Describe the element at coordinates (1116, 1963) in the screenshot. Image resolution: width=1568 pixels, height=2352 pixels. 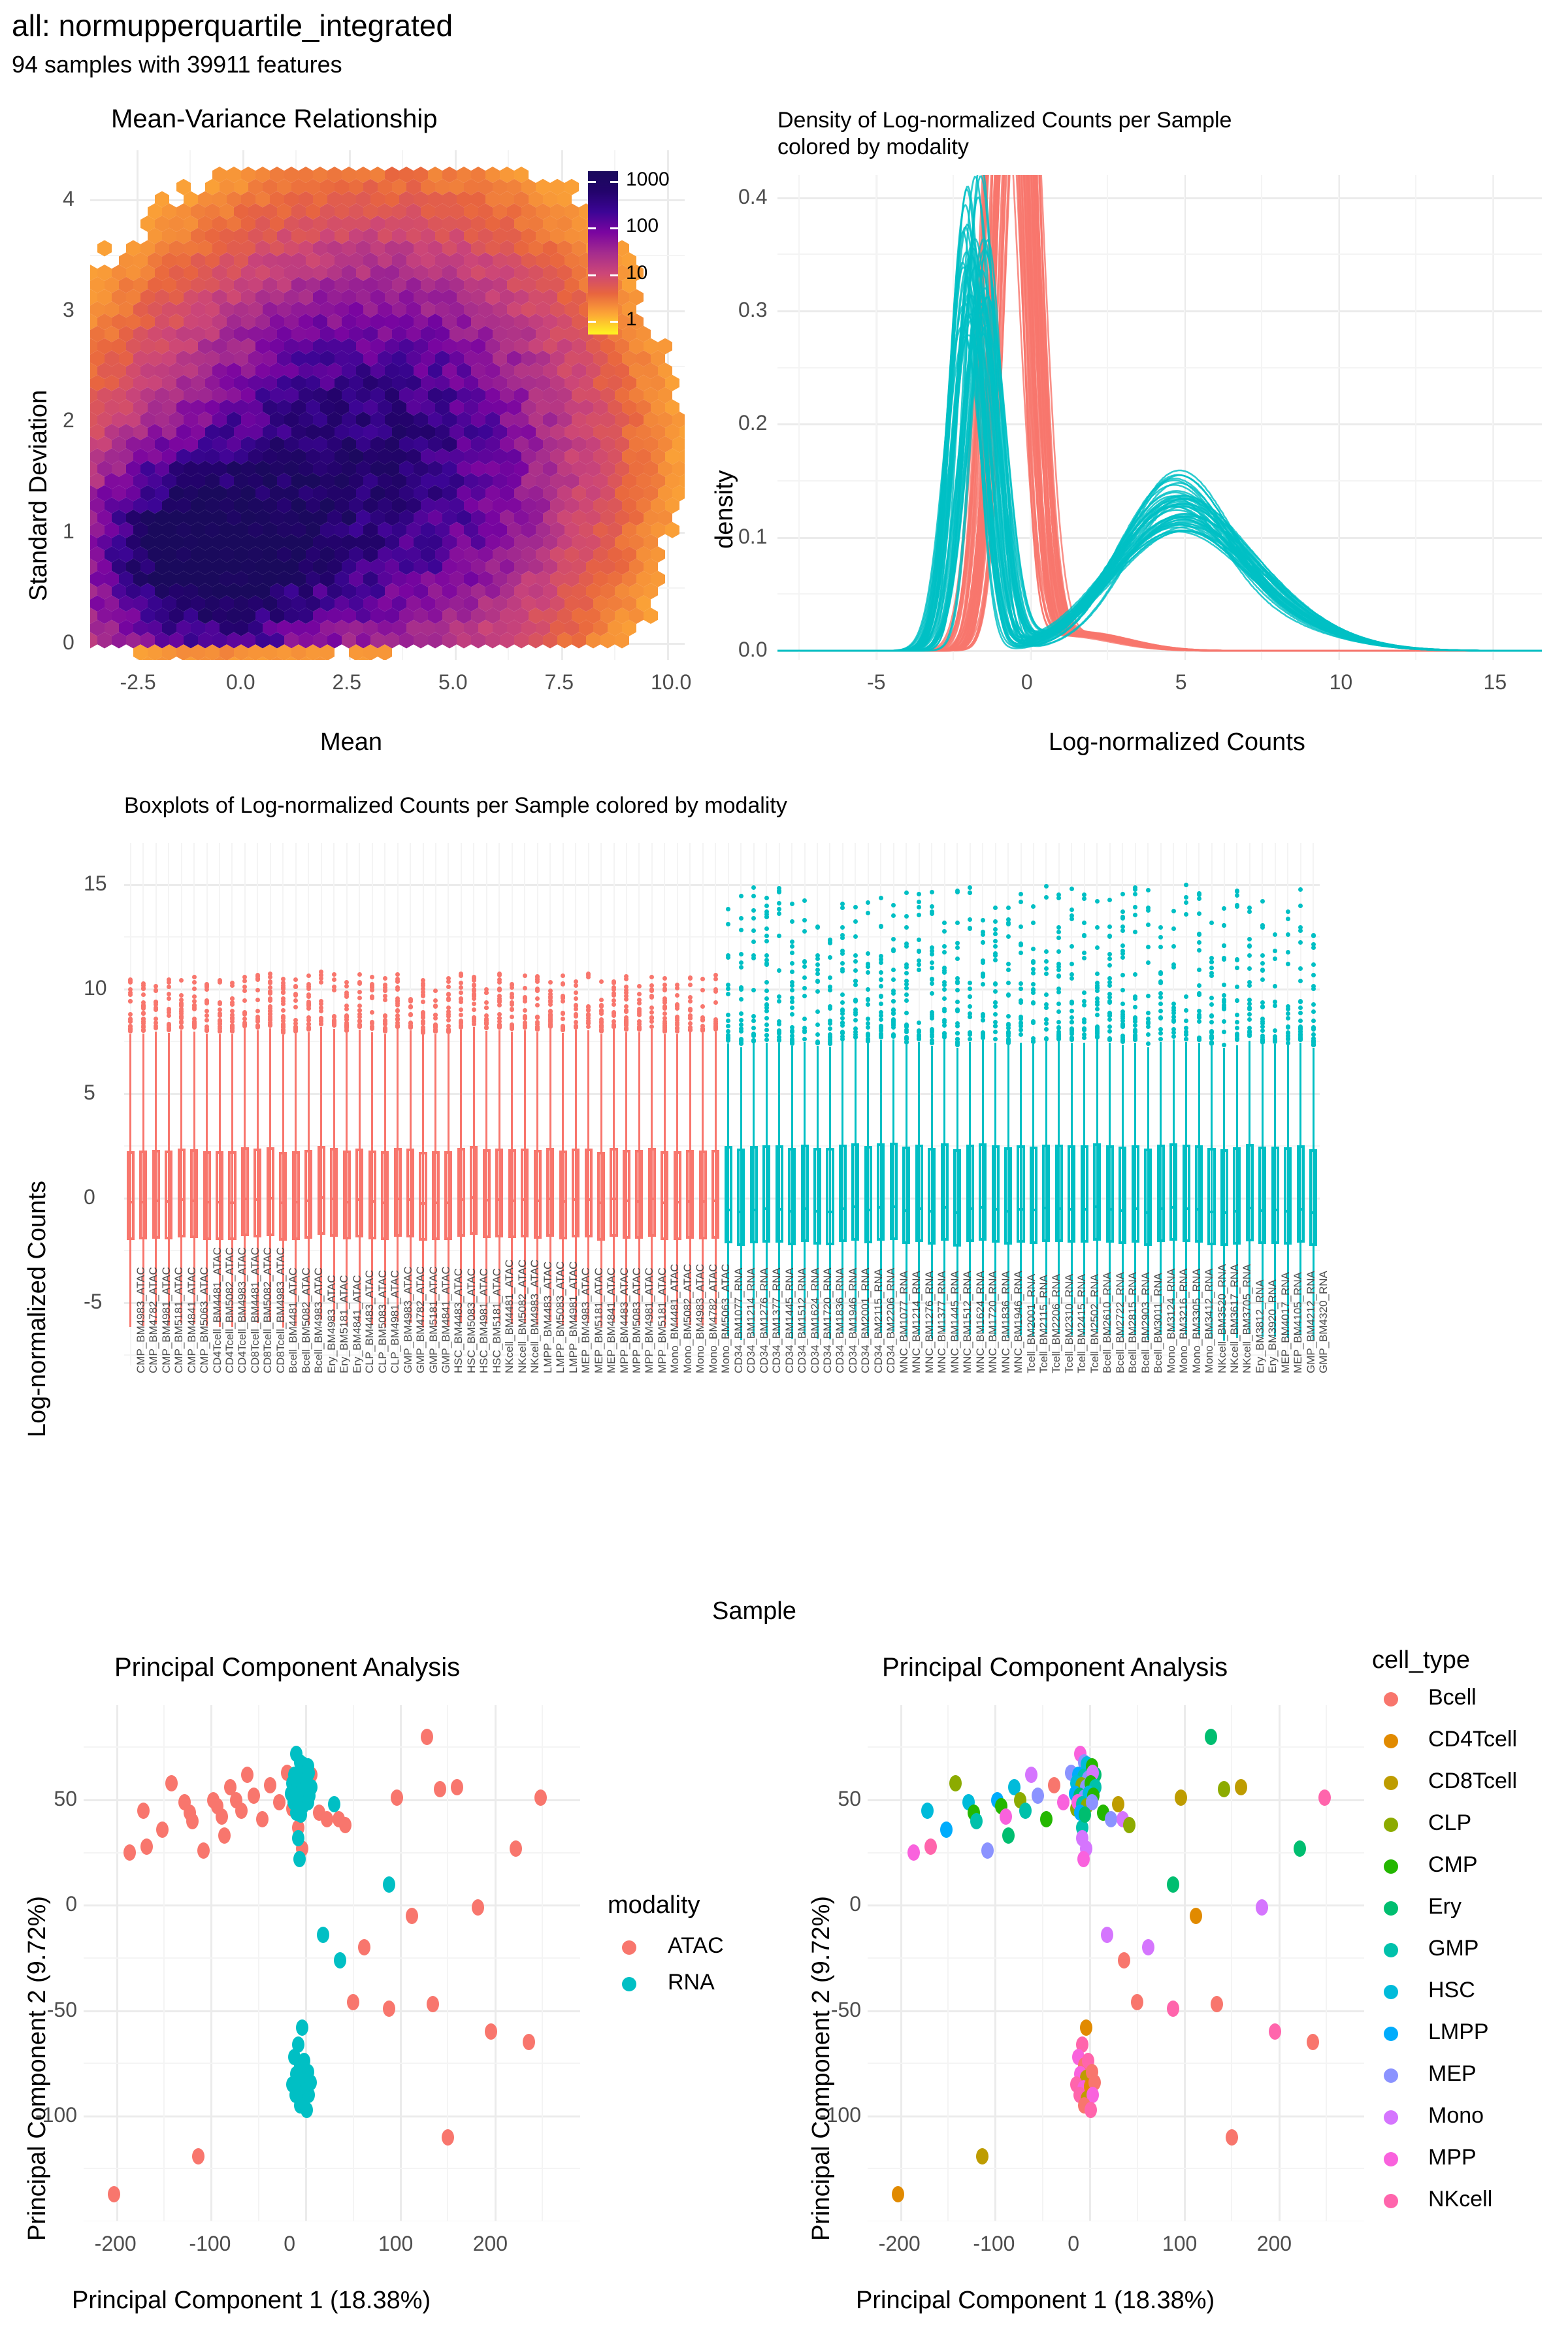
I see `pca-celltype-plot-area` at that location.